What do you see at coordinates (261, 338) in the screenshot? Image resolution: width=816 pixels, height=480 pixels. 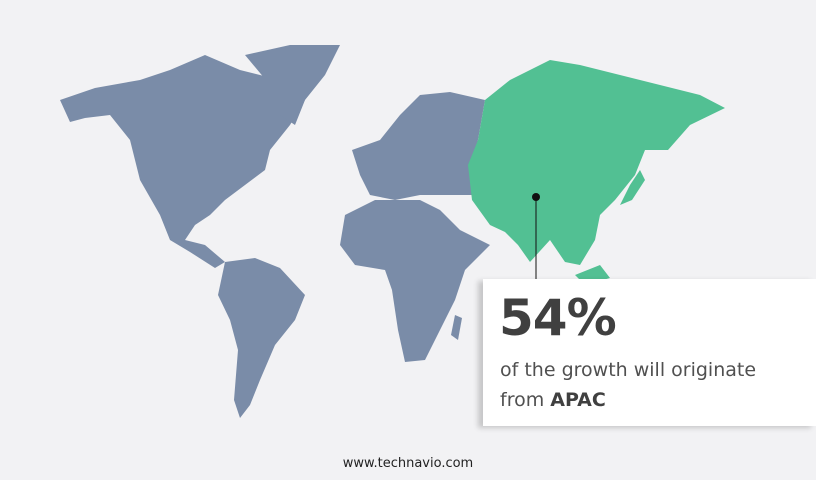 I see `south-america` at bounding box center [261, 338].